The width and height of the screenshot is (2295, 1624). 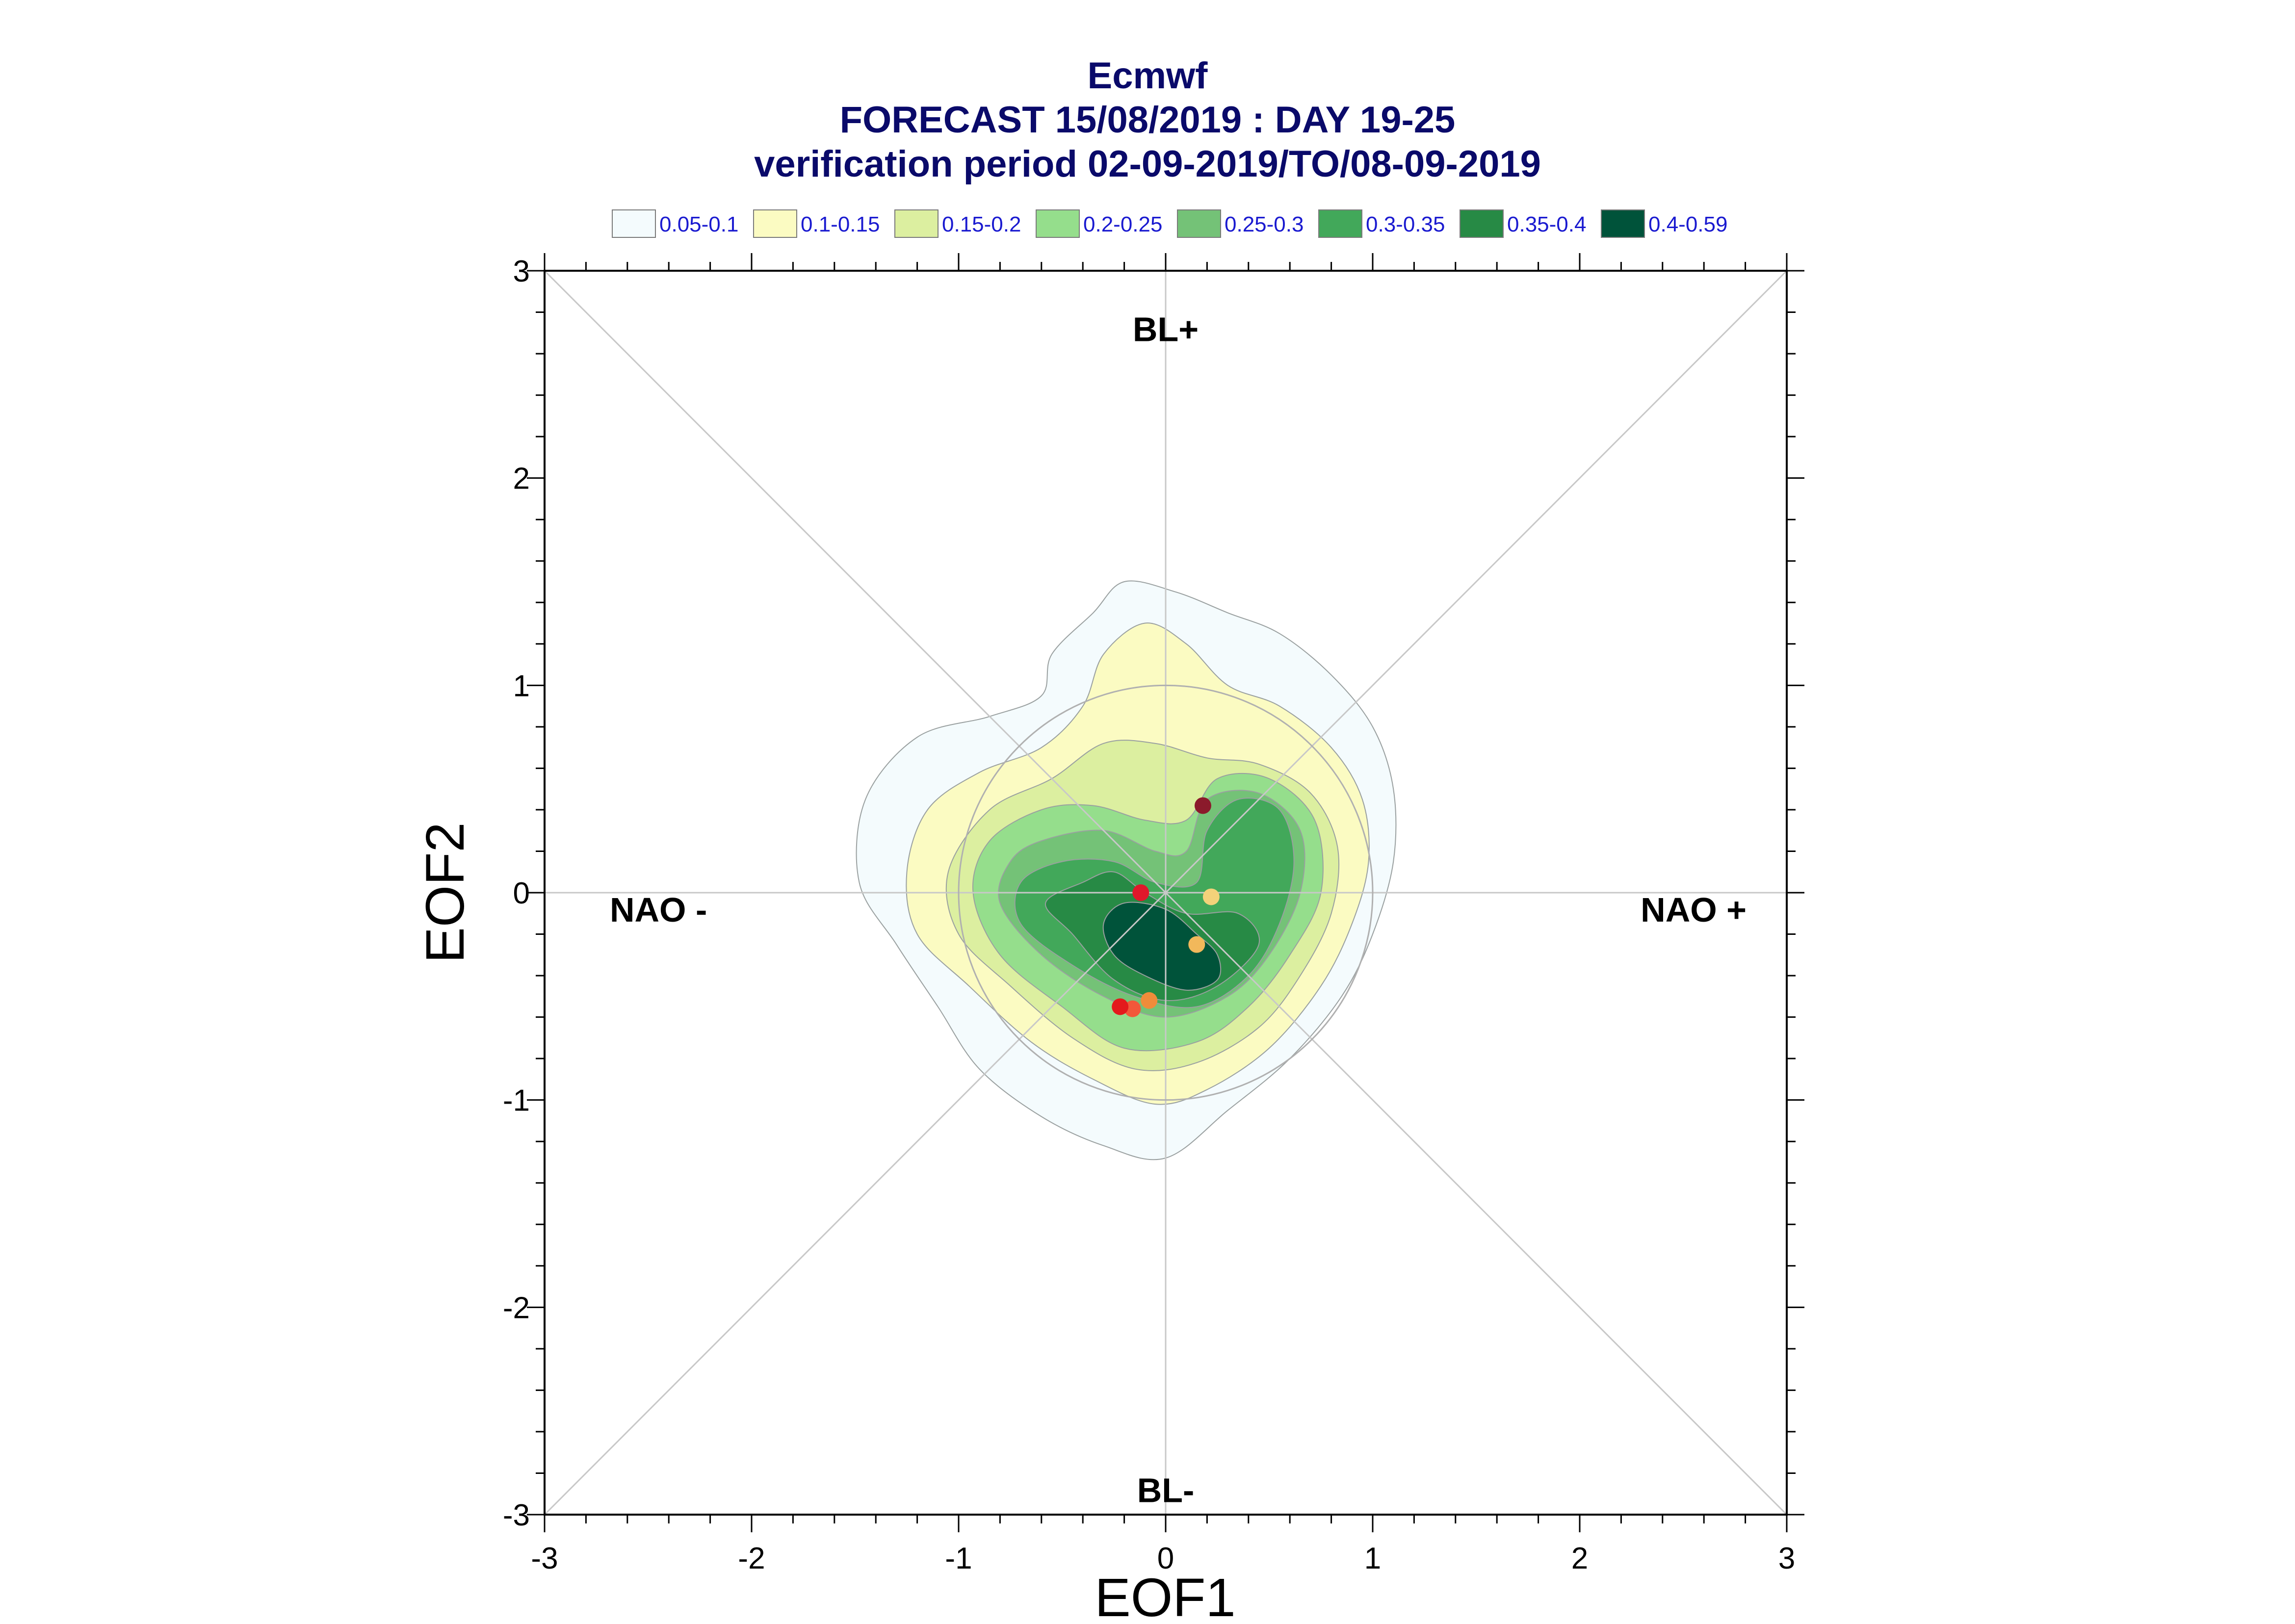 What do you see at coordinates (521, 893) in the screenshot?
I see `y-tick-label: 0` at bounding box center [521, 893].